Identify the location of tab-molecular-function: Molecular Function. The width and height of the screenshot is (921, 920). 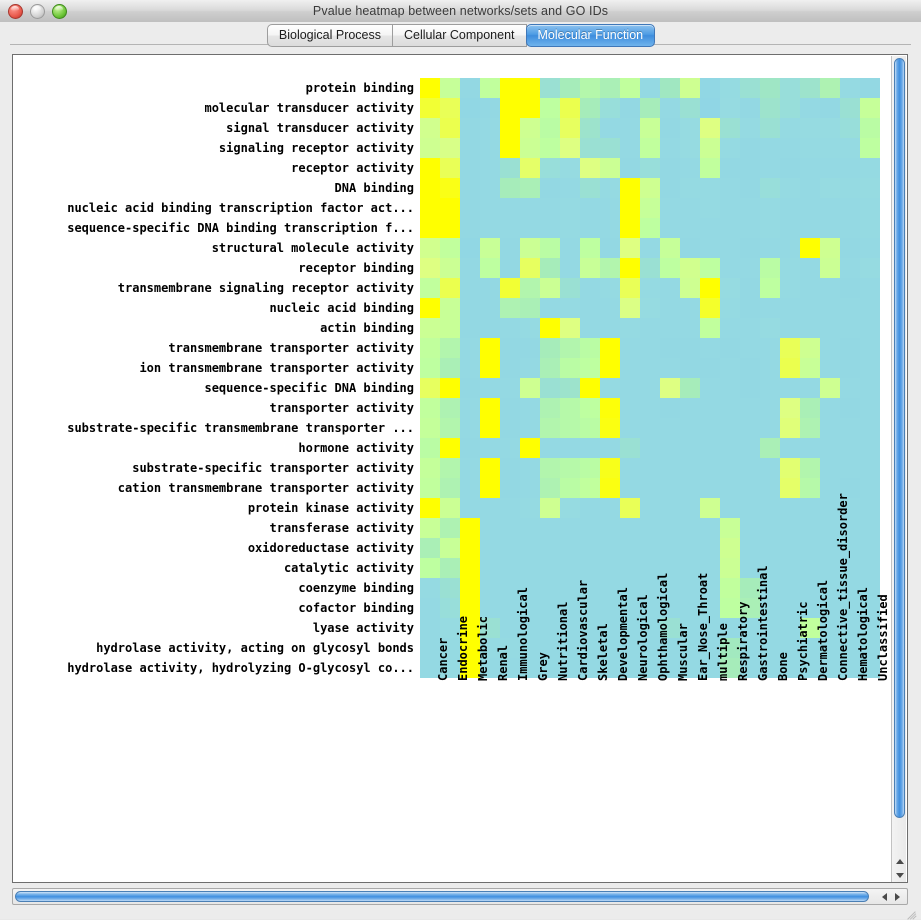
(590, 35).